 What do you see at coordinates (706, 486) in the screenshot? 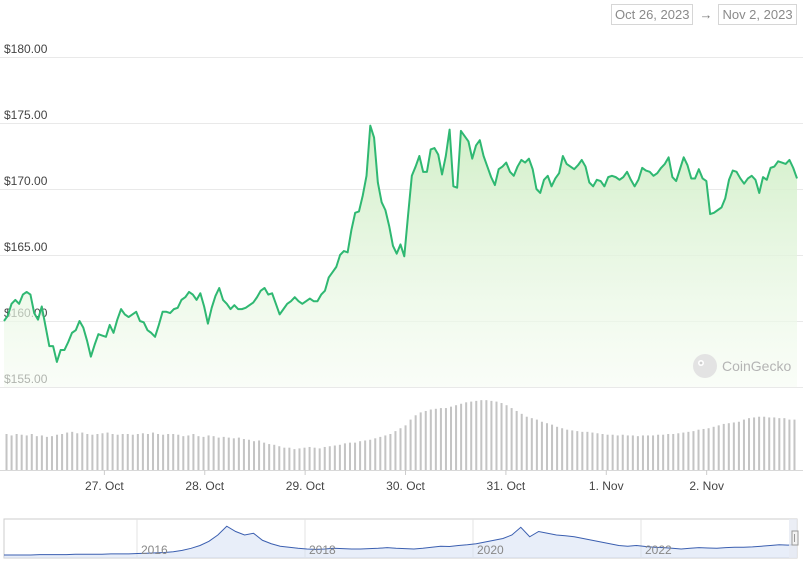
I see `x-tick-label: 2. Nov` at bounding box center [706, 486].